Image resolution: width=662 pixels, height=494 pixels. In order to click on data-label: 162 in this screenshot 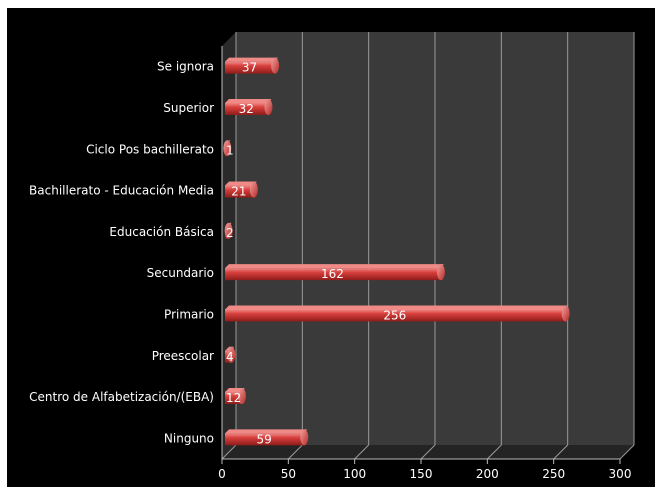, I will do `click(332, 274)`.